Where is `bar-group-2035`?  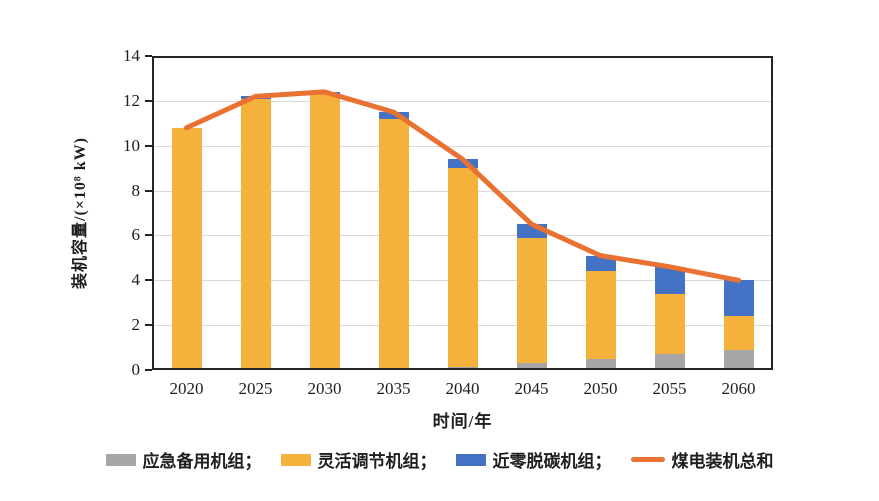 bar-group-2035 is located at coordinates (393, 213).